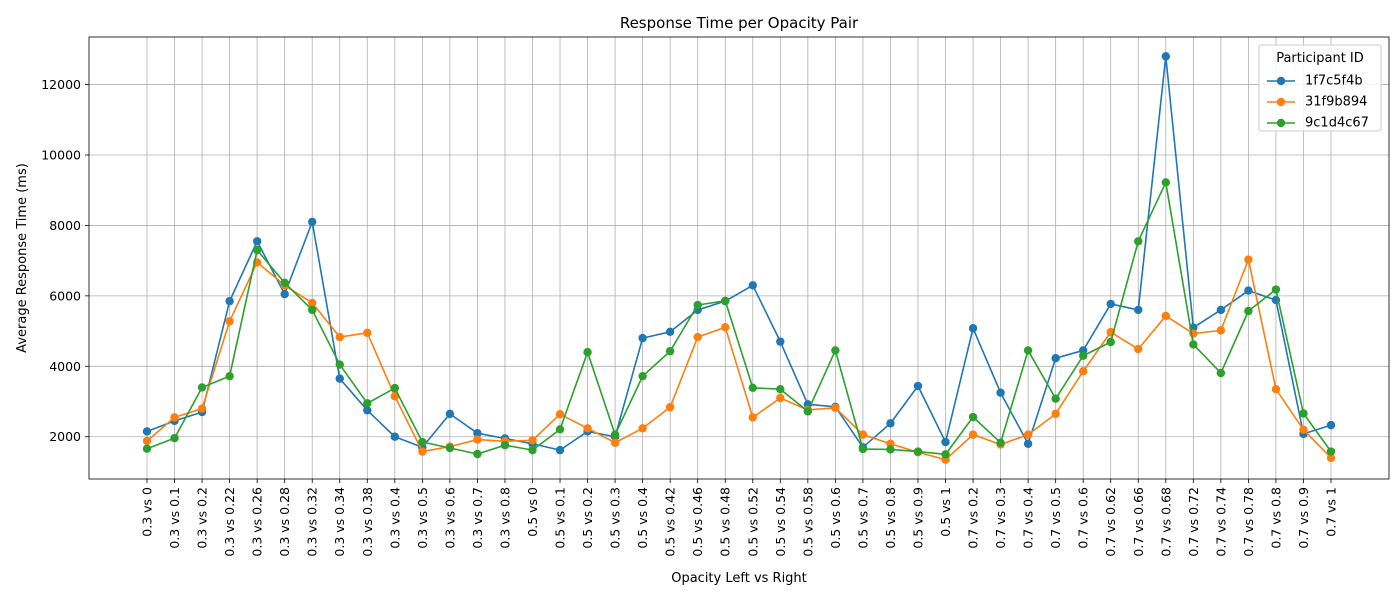  I want to click on x-tick-label: 0.5 vs 0.2, so click(587, 518).